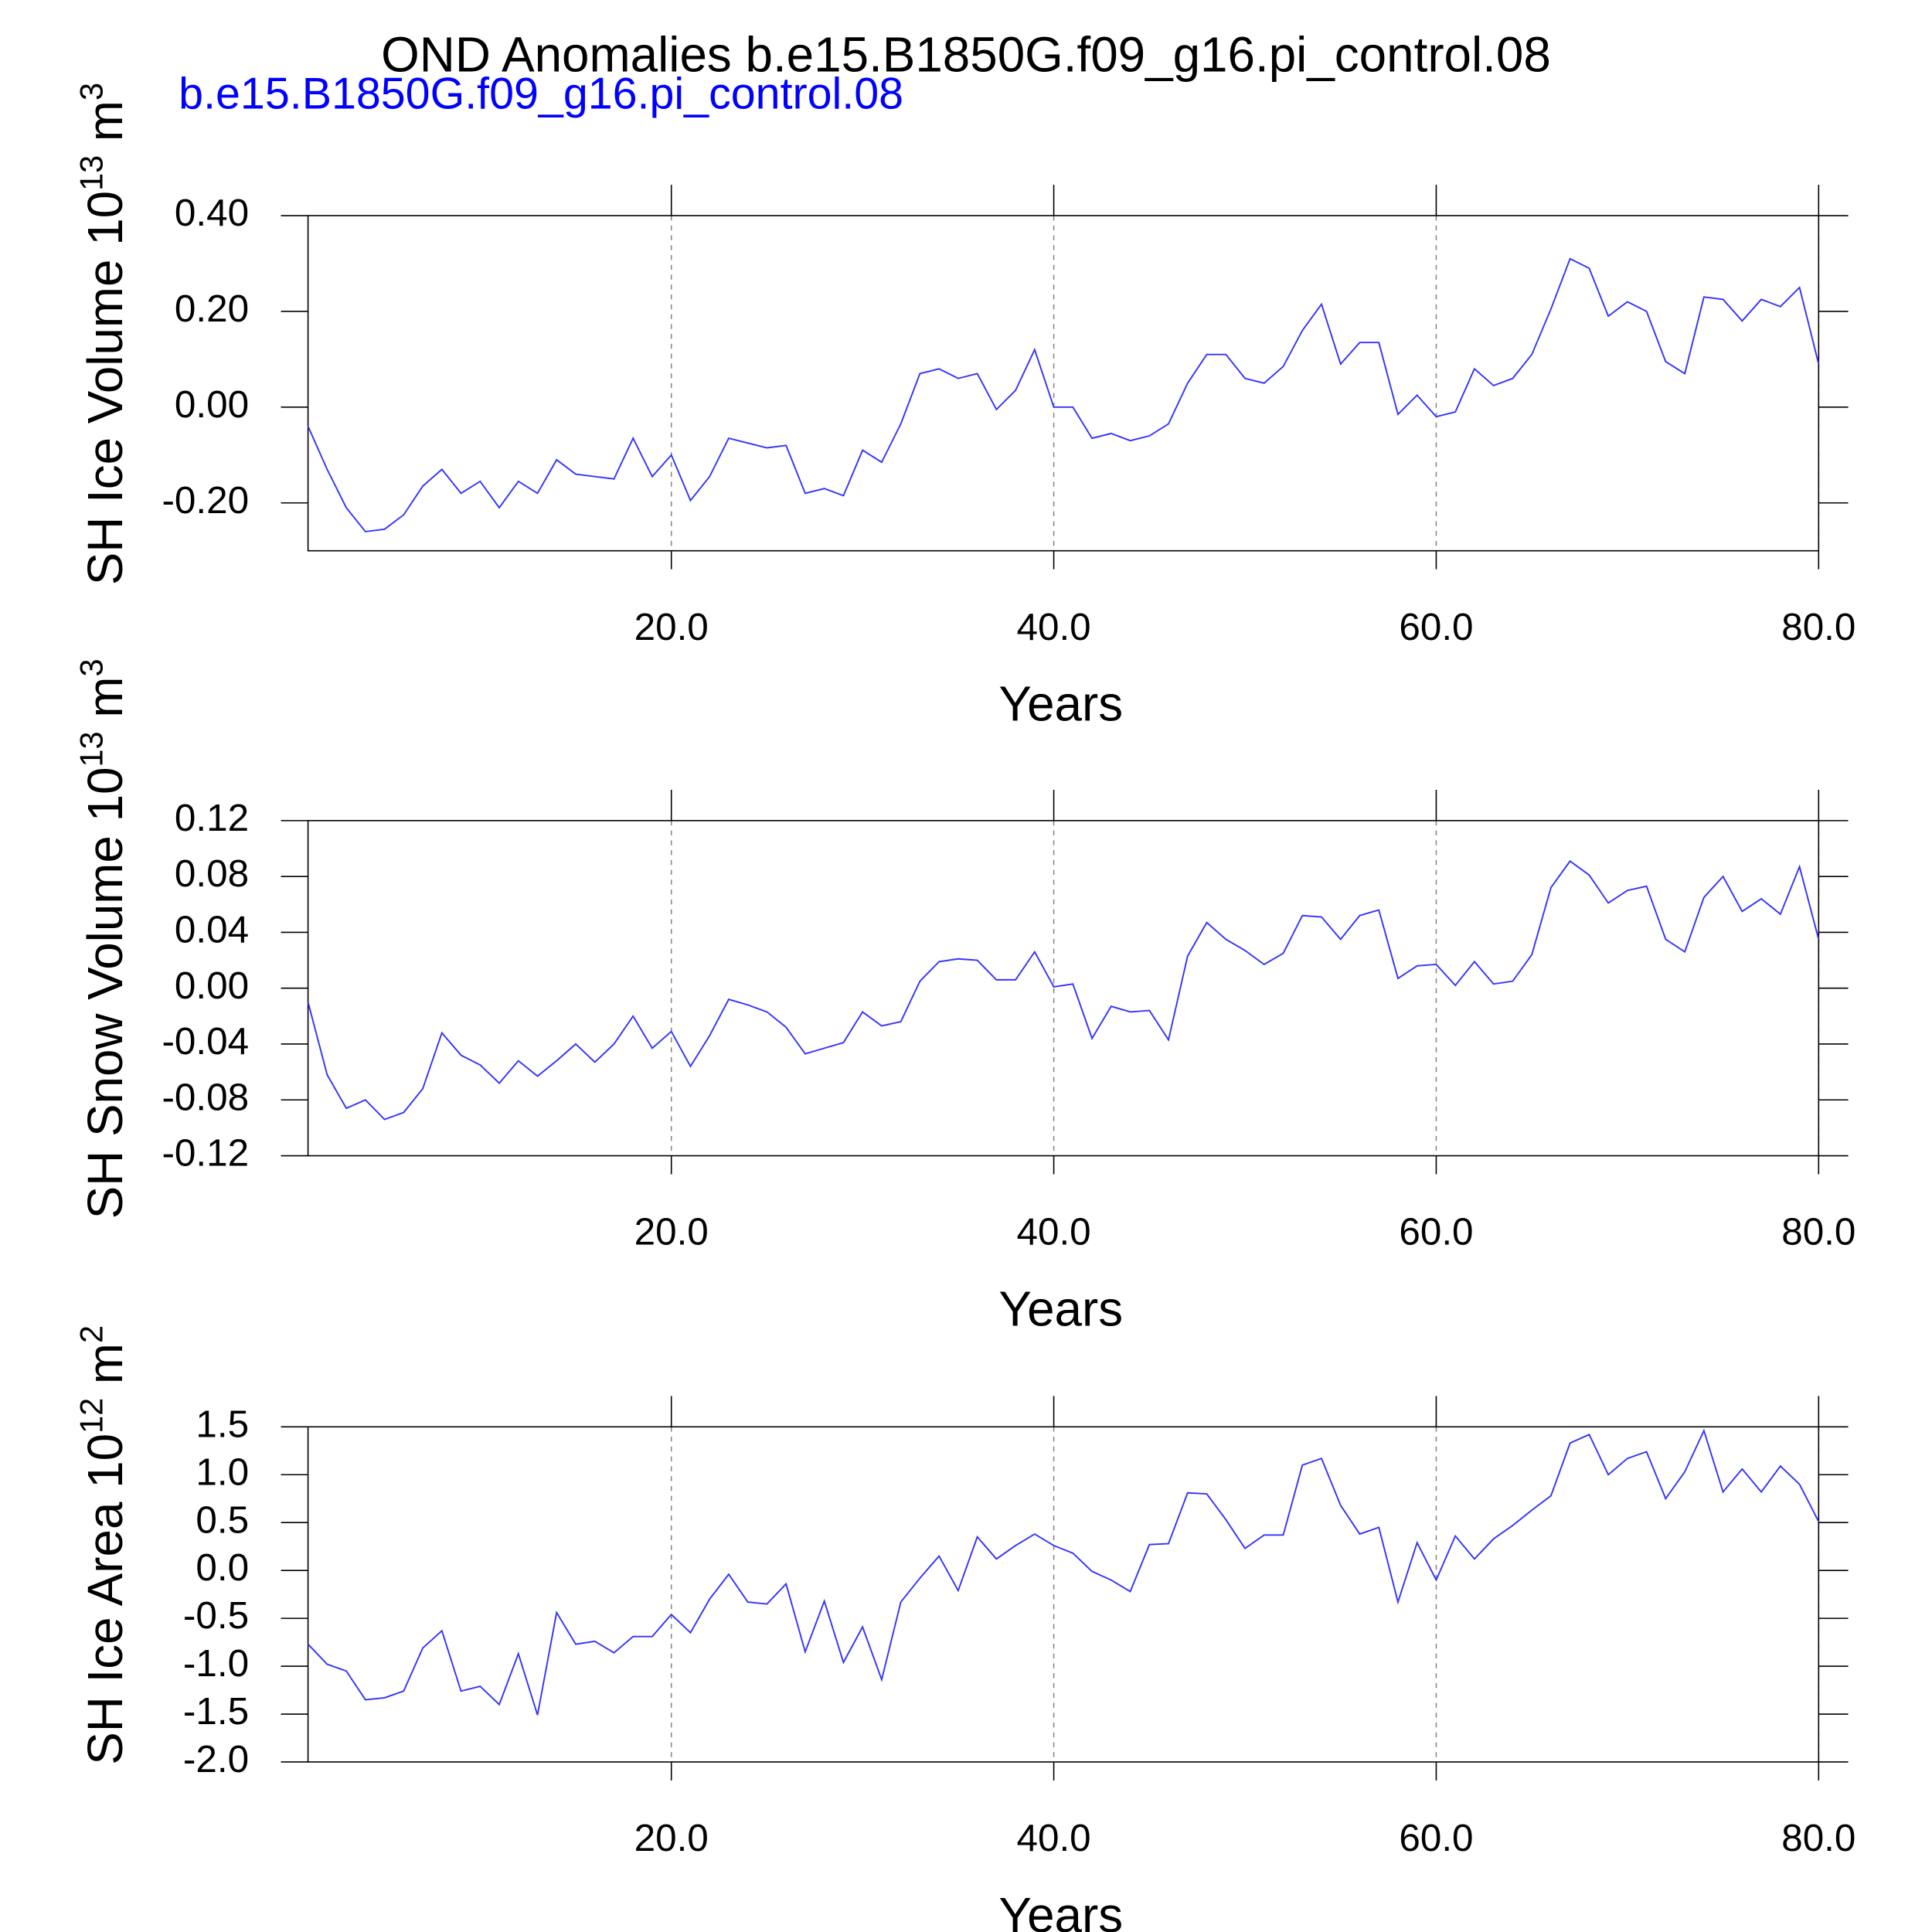 This screenshot has width=1932, height=1932. Describe the element at coordinates (205, 1097) in the screenshot. I see `y-tick-label: -0.08` at that location.